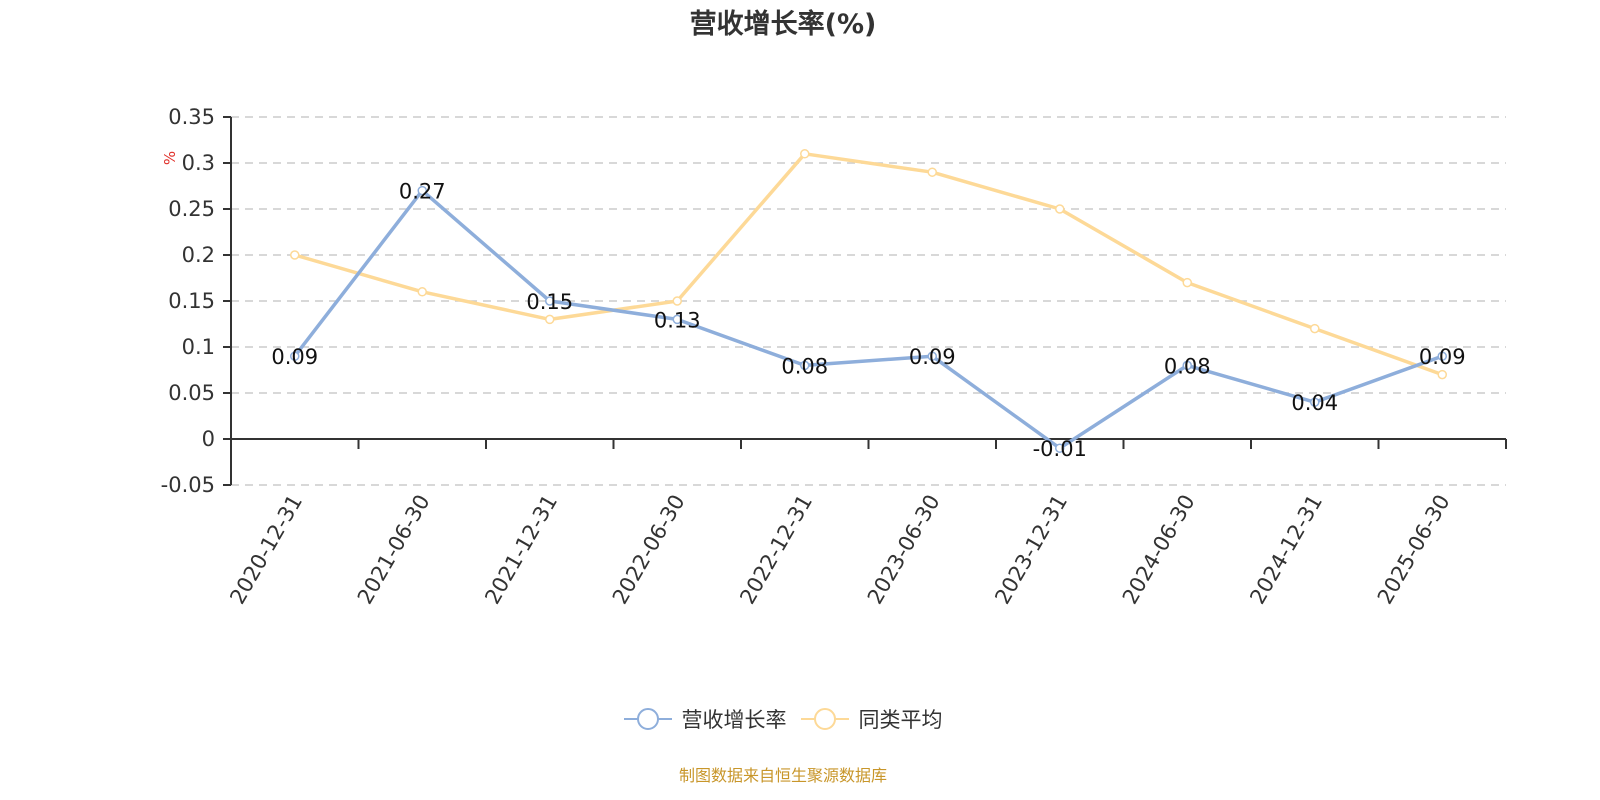 The width and height of the screenshot is (1600, 800). I want to click on x-tick-label: 2022-06-30, so click(649, 550).